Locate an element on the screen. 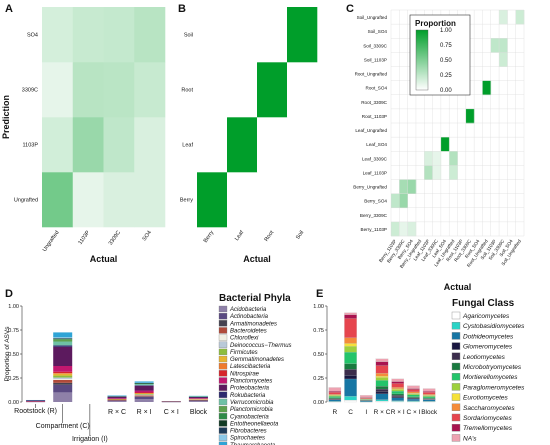 The height and width of the screenshot is (445, 550). legend-label: Deinococcus−Thermus is located at coordinates (261, 346).